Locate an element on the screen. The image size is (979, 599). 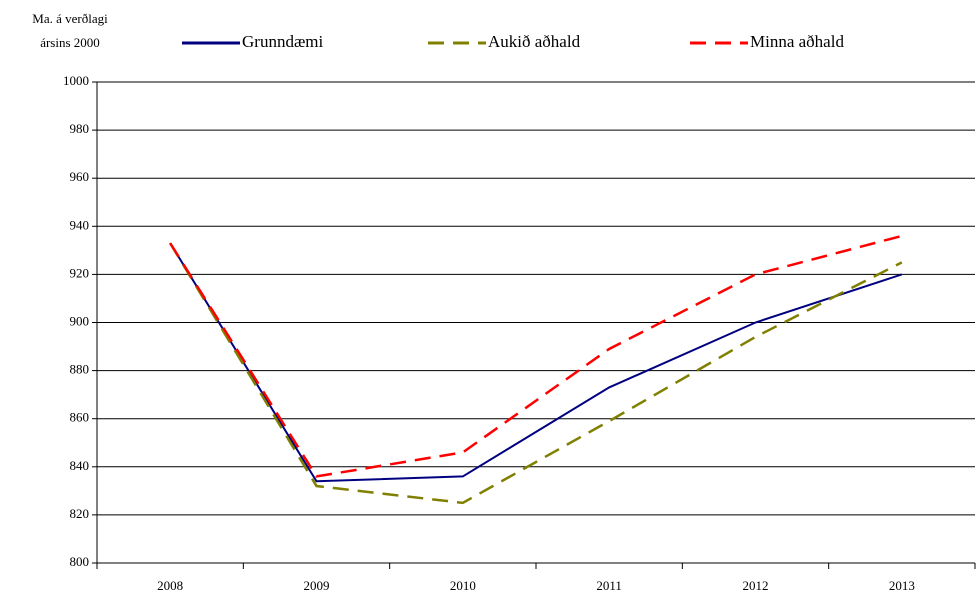
legend-label: Grunndæmi is located at coordinates (283, 41).